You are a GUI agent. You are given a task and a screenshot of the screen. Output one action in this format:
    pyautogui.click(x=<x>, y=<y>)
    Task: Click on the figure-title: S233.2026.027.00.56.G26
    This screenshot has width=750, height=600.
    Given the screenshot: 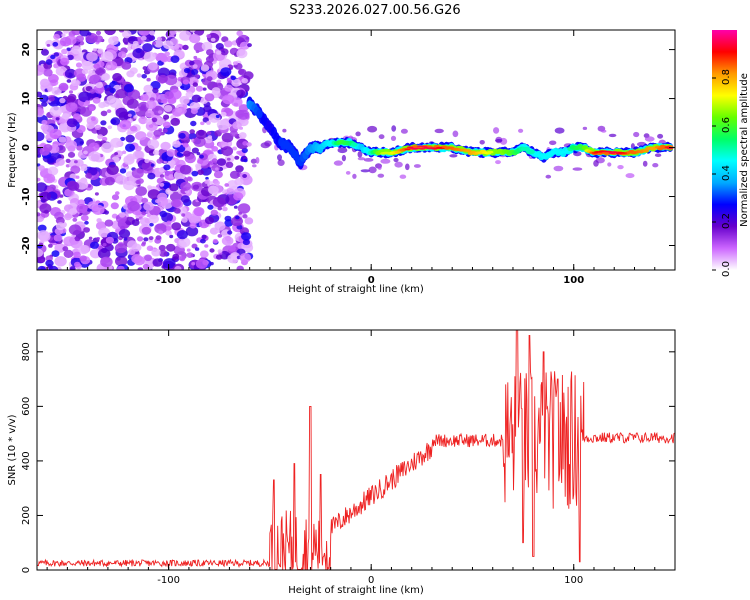 What is the action you would take?
    pyautogui.click(x=374, y=10)
    